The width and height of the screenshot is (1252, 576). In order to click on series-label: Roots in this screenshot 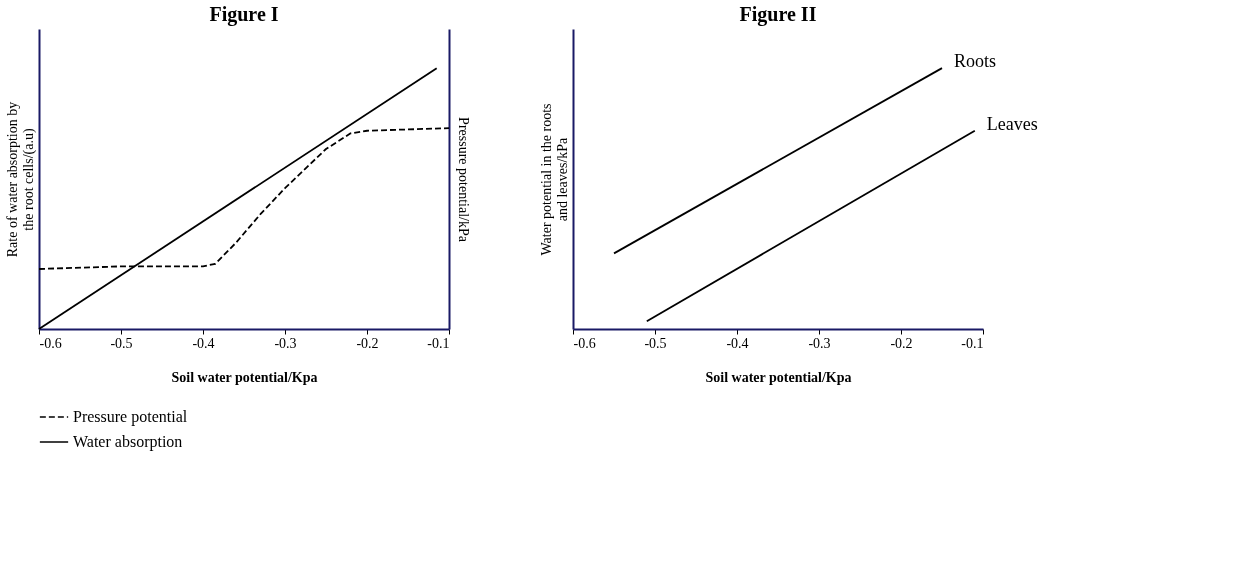, I will do `click(975, 61)`.